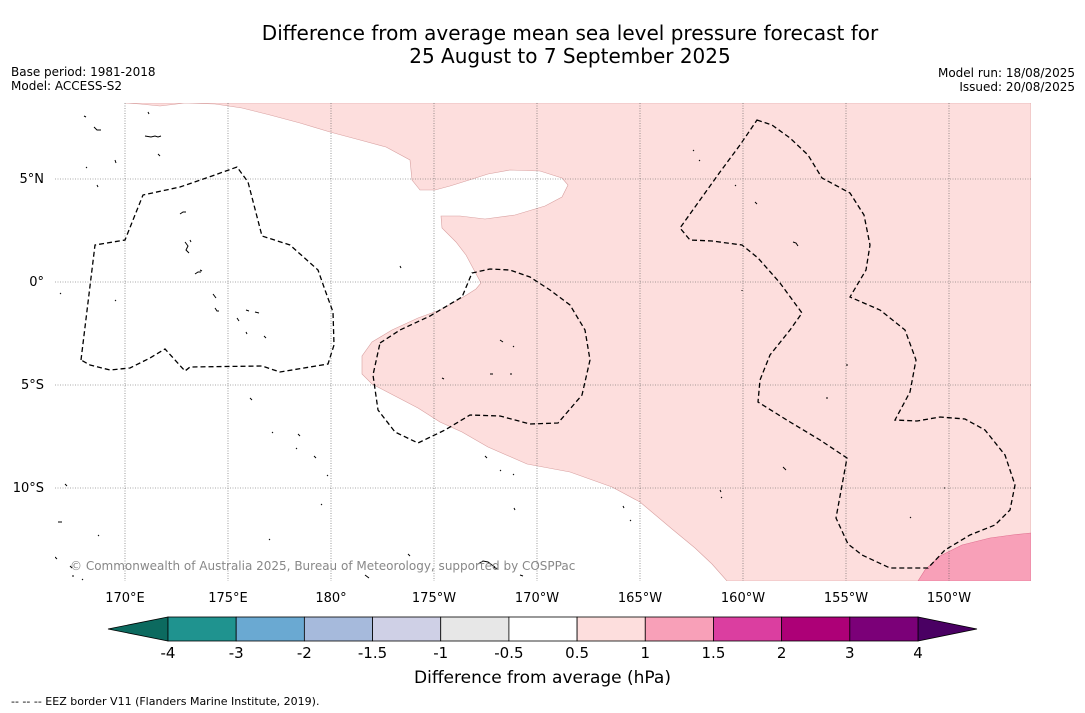 This screenshot has width=1085, height=713. What do you see at coordinates (947, 629) in the screenshot?
I see `colorbar-extend-high` at bounding box center [947, 629].